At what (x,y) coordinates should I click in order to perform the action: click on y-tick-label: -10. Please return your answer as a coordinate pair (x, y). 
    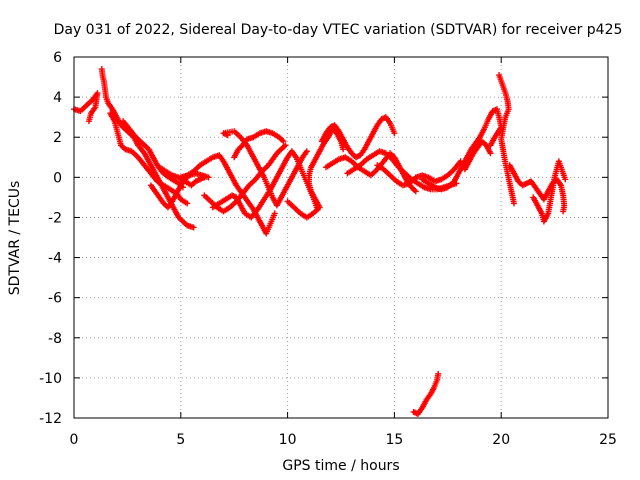
    Looking at the image, I should click on (50, 379).